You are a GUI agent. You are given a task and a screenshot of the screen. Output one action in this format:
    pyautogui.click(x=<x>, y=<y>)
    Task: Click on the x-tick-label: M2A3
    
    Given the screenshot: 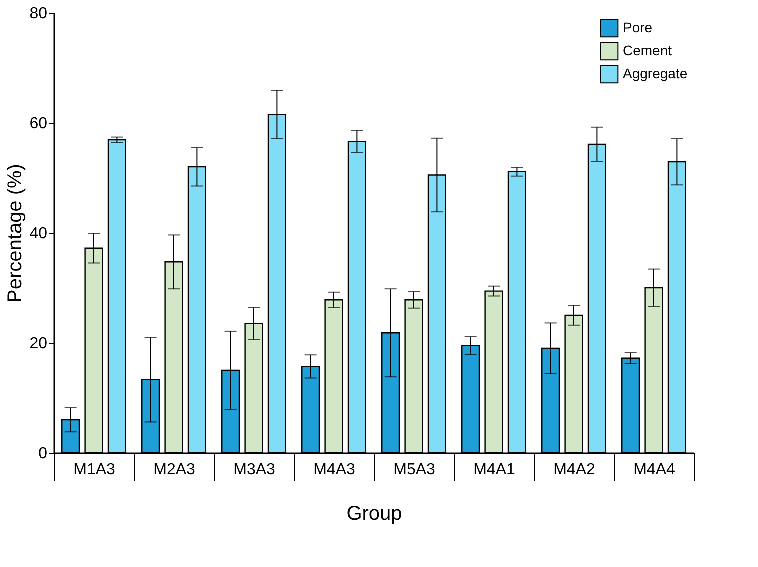 What is the action you would take?
    pyautogui.click(x=175, y=470)
    